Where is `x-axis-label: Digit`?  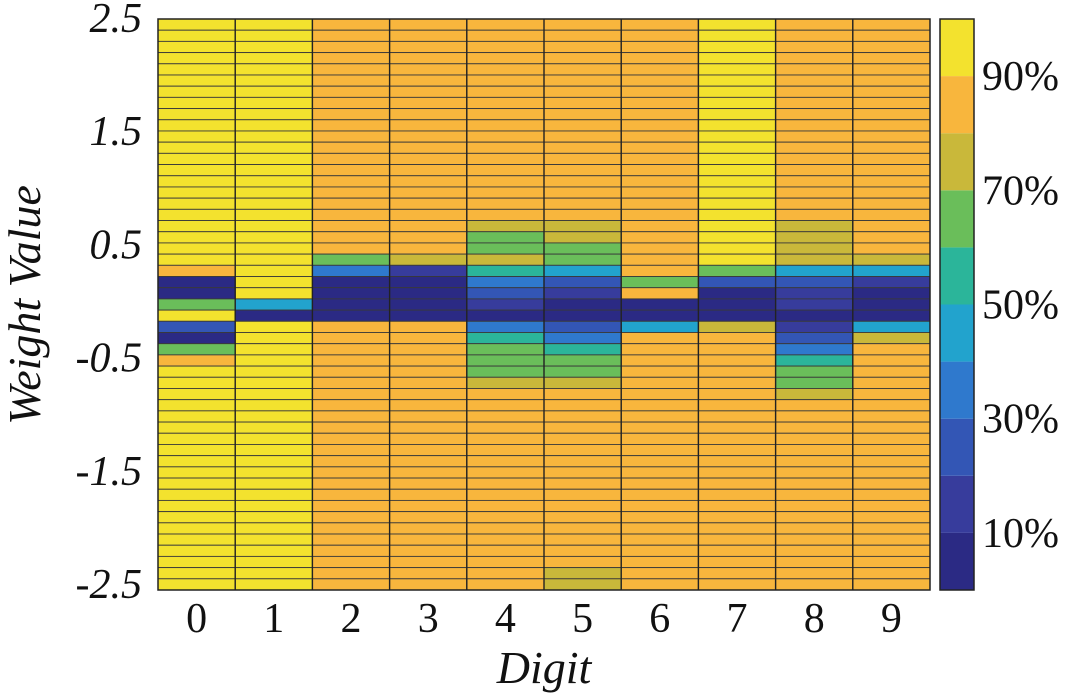
x-axis-label: Digit is located at coordinates (544, 667).